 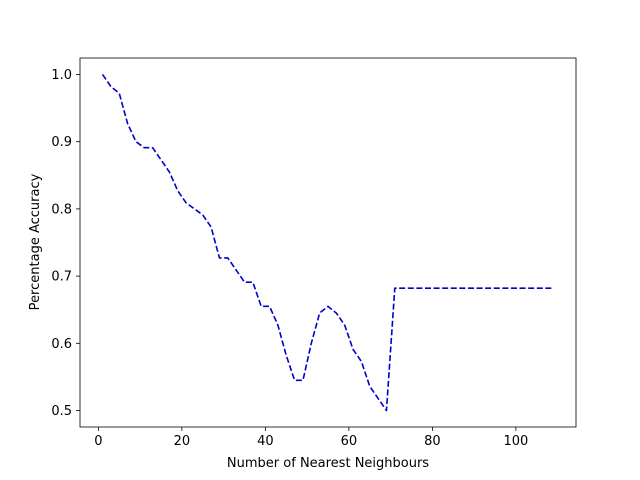 What do you see at coordinates (35, 241) in the screenshot?
I see `y-axis-label: Percentage Accuracy` at bounding box center [35, 241].